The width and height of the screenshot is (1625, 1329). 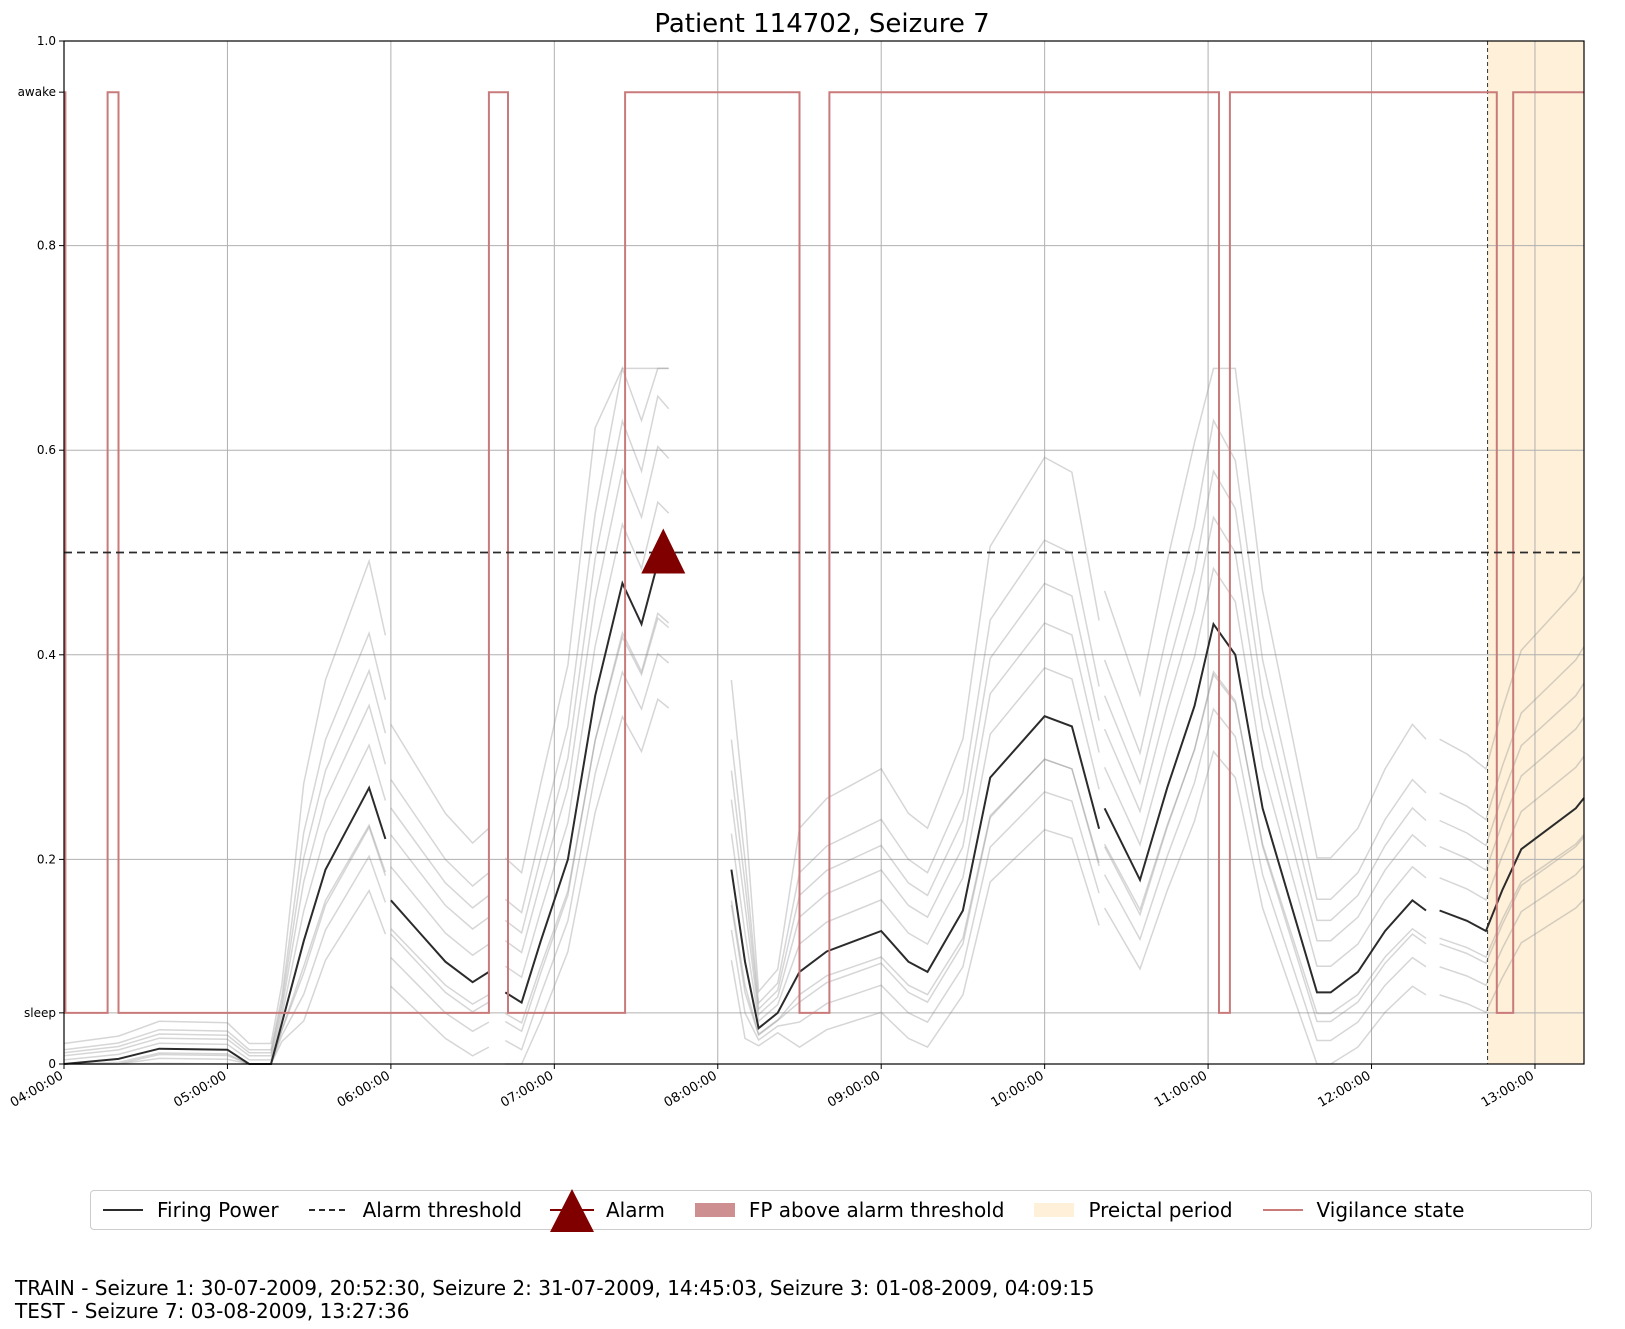 I want to click on legend-item-alarm-threshold: Alarm threshold, so click(x=414, y=1210).